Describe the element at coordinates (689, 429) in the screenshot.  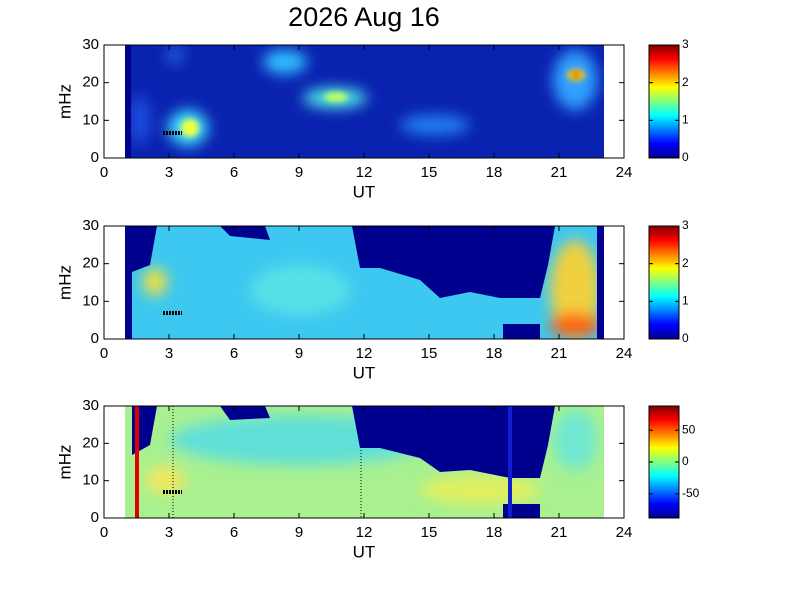
I see `colorbar-tick-label: 50` at that location.